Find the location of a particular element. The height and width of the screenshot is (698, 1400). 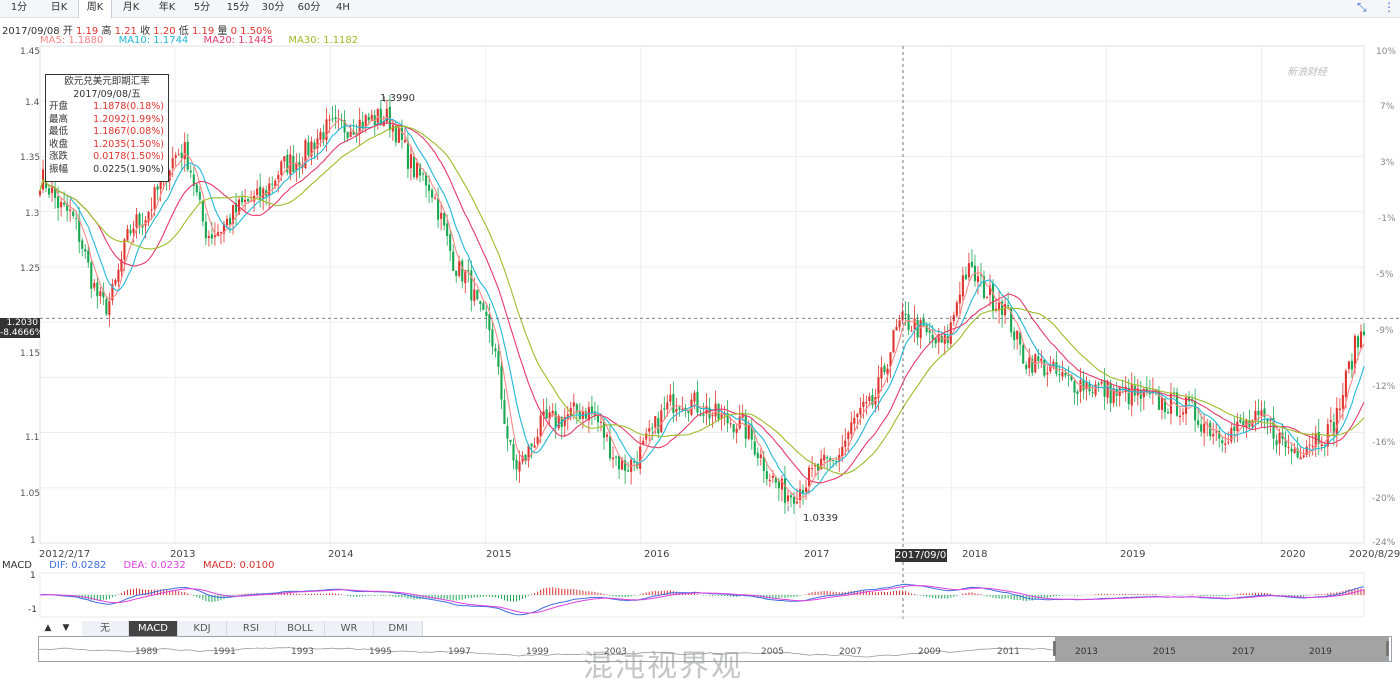

ytick-label: 1 is located at coordinates (33, 541).